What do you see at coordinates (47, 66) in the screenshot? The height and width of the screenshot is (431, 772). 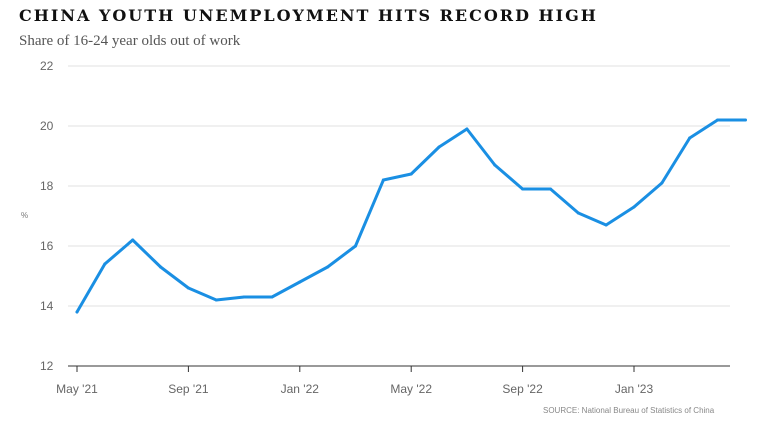 I see `y-tick-label-22: 22` at bounding box center [47, 66].